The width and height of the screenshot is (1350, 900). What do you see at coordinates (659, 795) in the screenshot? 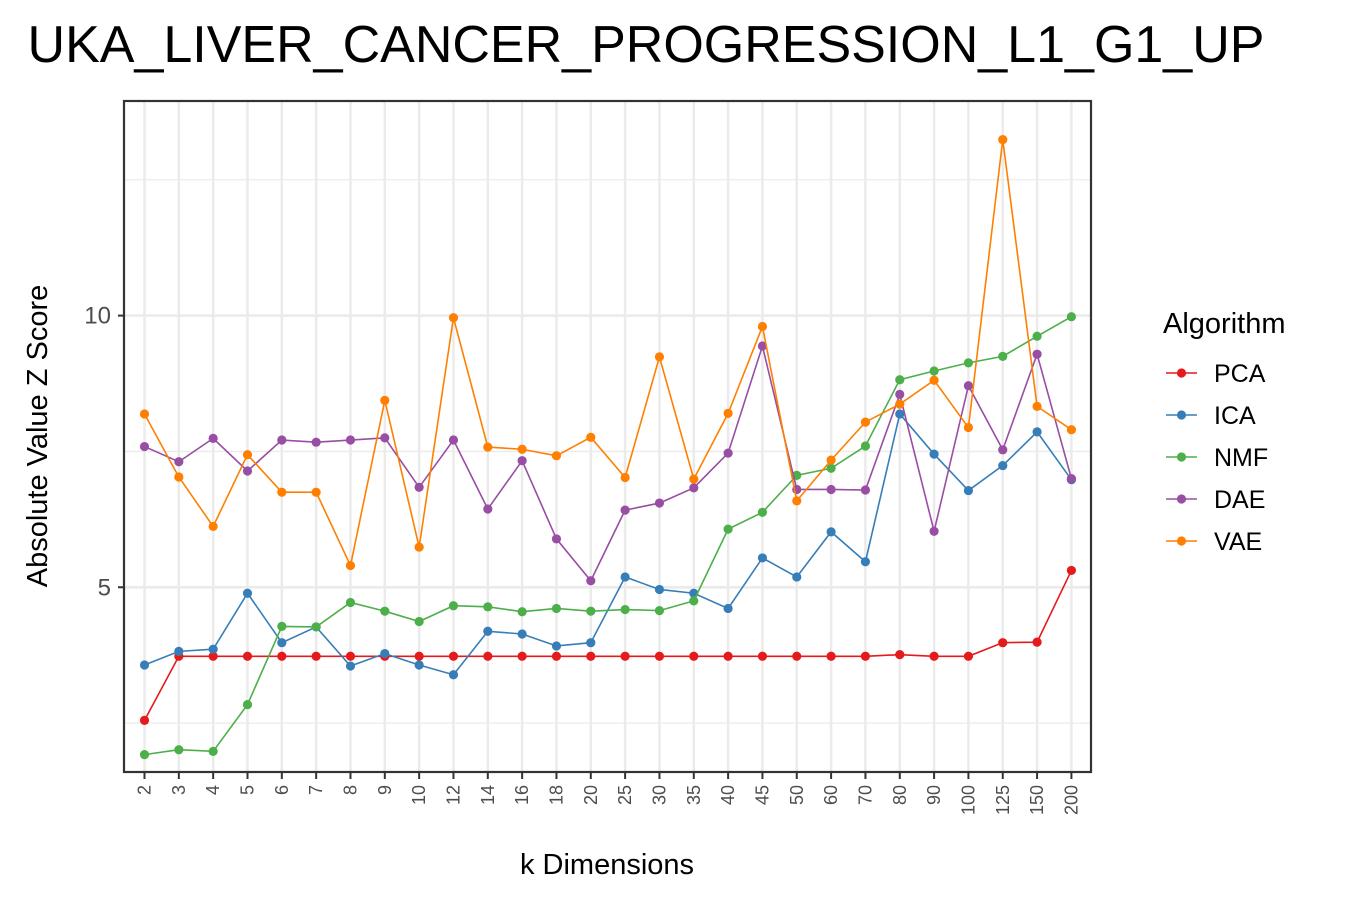
I see `x-tick-label: 30` at bounding box center [659, 795].